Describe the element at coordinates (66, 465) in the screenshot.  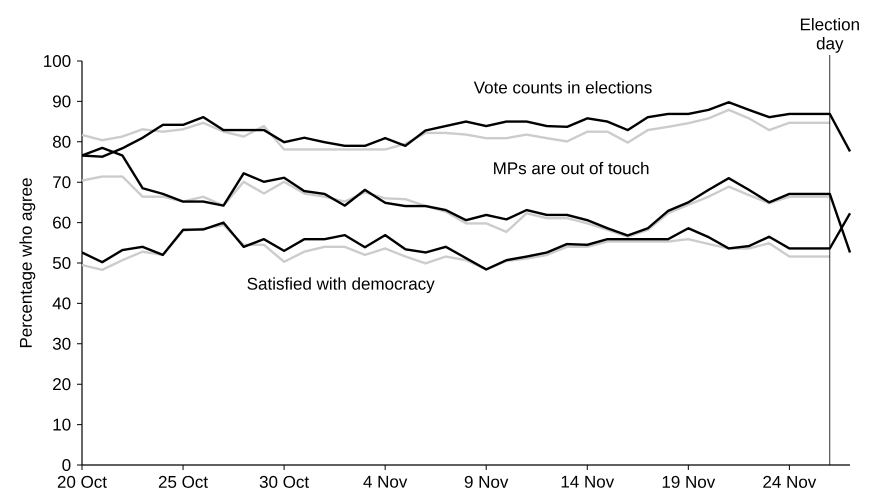
I see `y-tick-label: 0` at that location.